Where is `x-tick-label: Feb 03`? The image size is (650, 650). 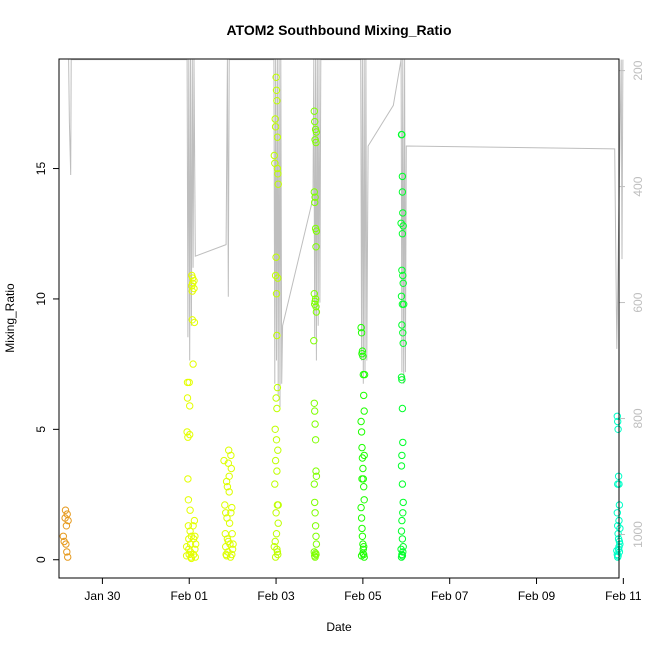
x-tick-label: Feb 03 is located at coordinates (276, 596).